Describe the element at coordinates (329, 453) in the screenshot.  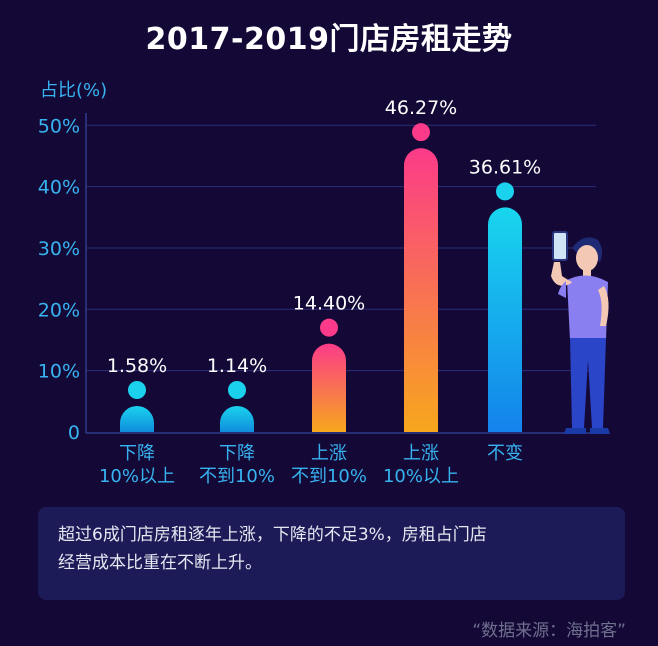
I see `category-label-2-0: 上涨` at that location.